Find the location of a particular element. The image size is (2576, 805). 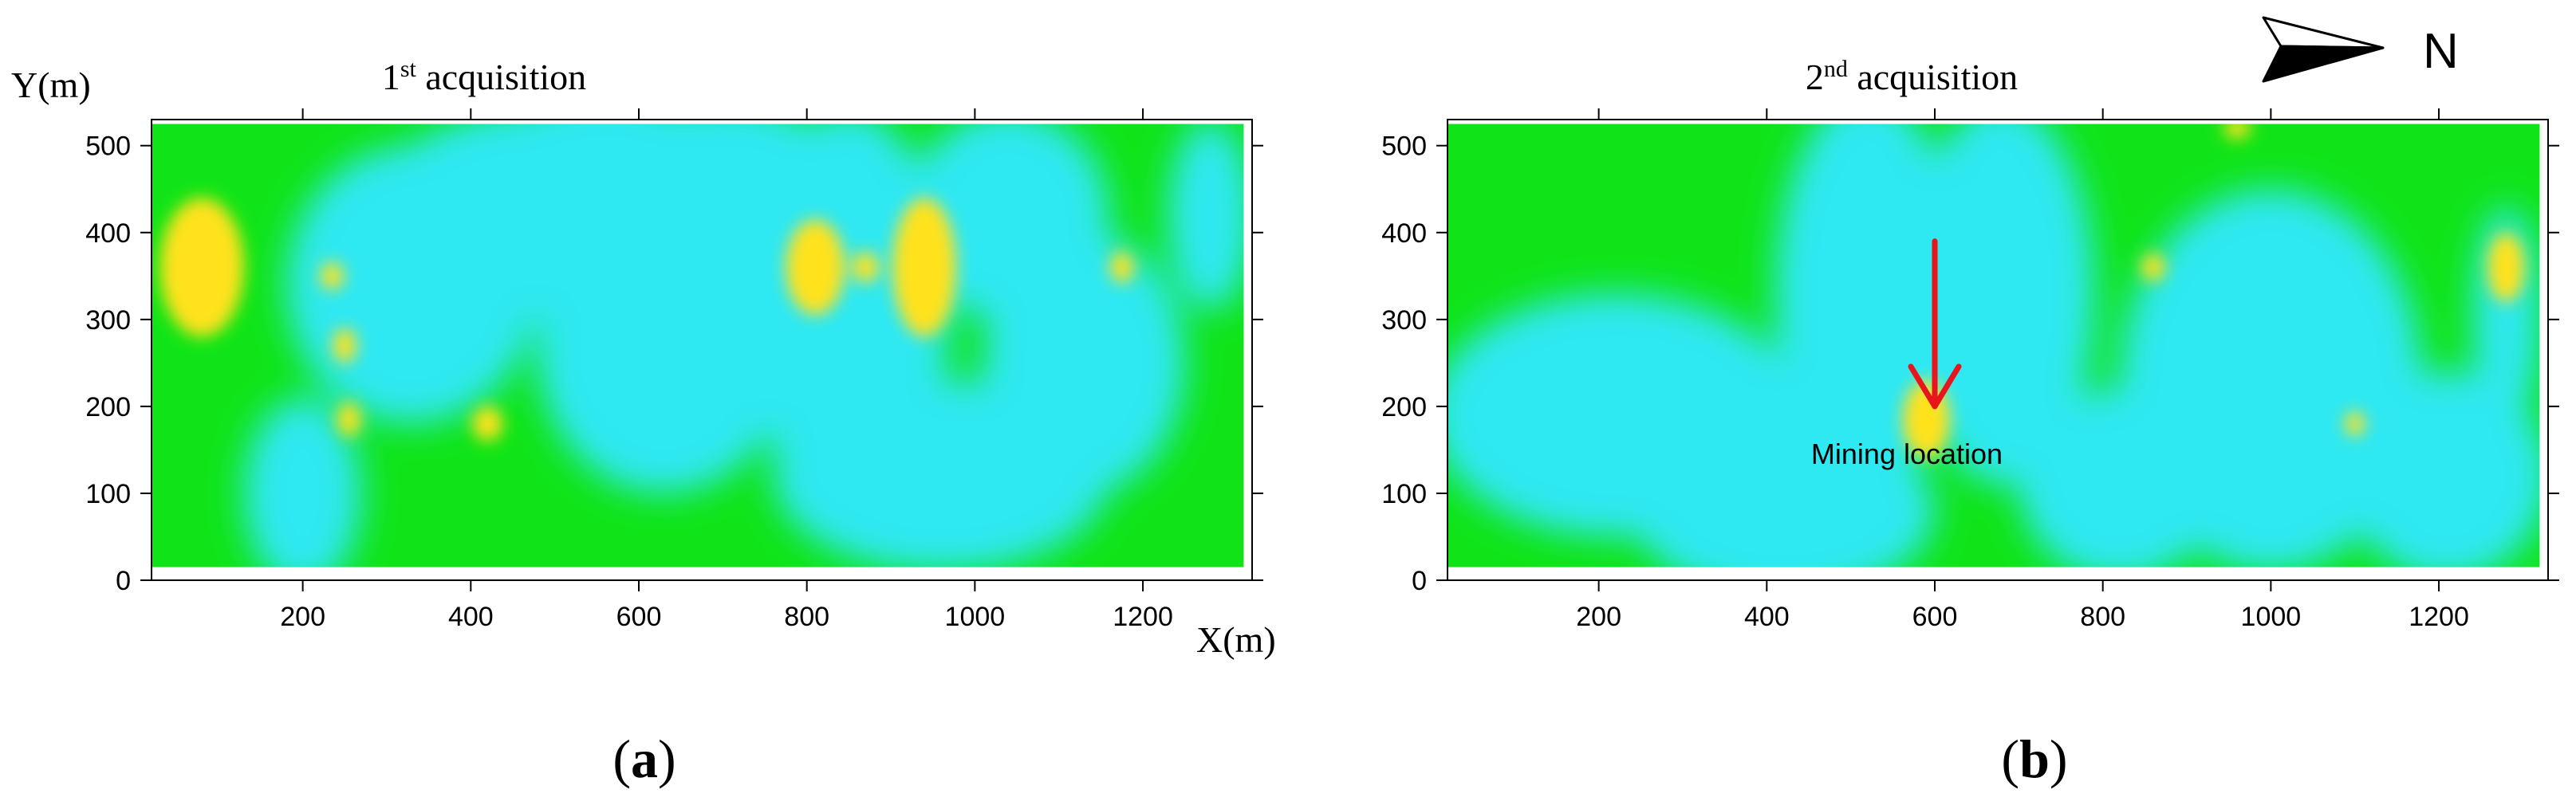

north-arrow-shadow-icon is located at coordinates (2323, 64).